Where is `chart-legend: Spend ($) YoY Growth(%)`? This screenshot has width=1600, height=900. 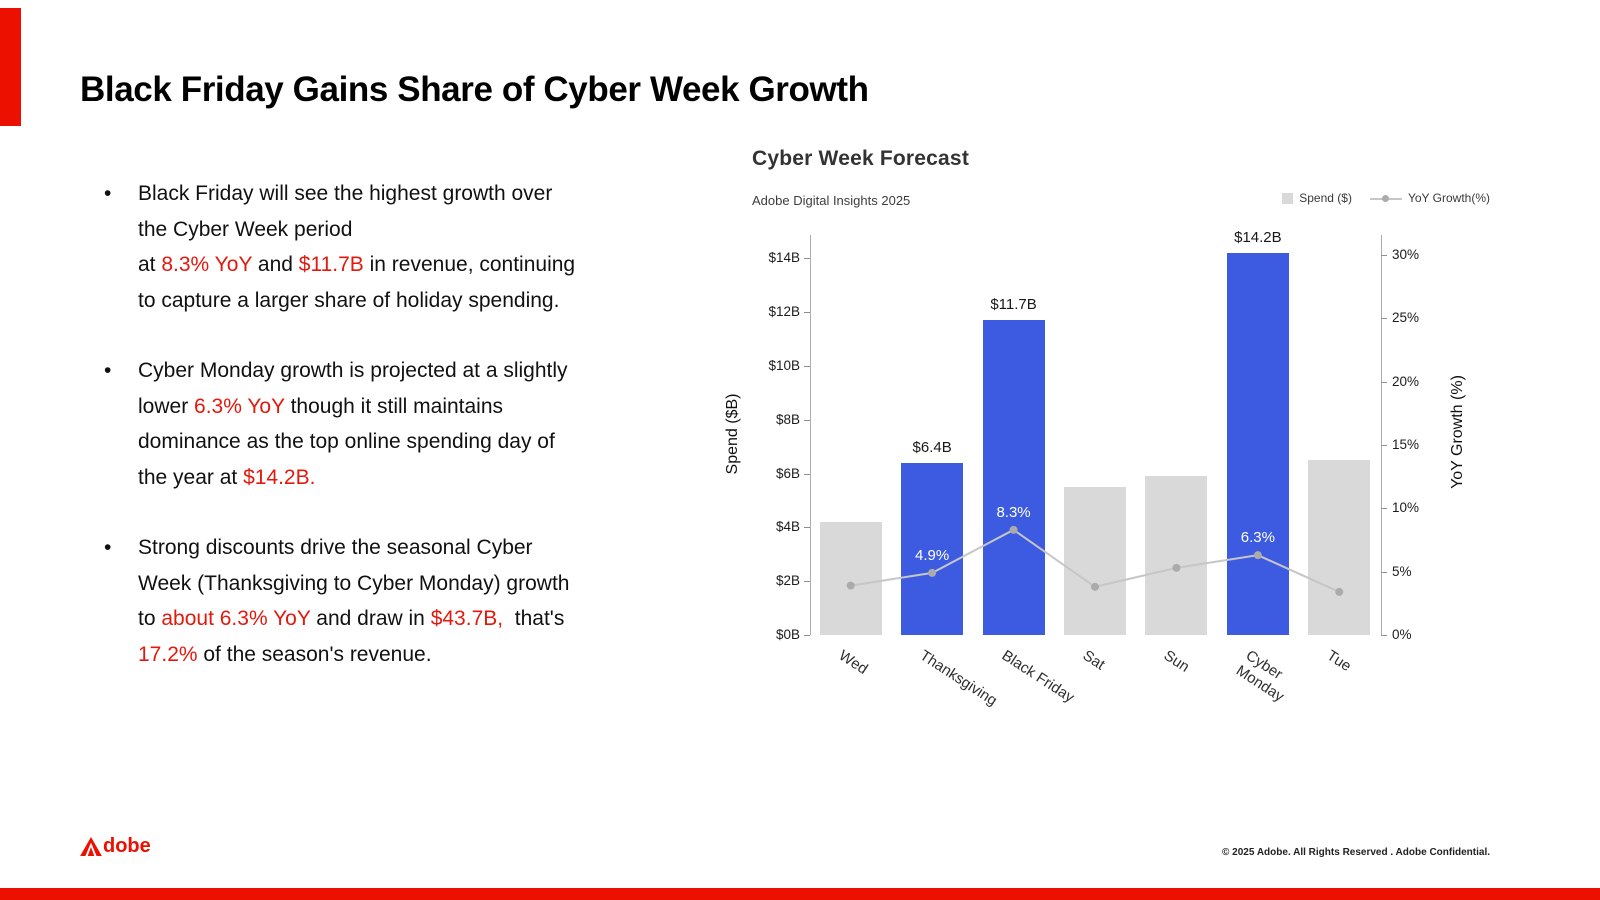
chart-legend: Spend ($) YoY Growth(%) is located at coordinates (1386, 198).